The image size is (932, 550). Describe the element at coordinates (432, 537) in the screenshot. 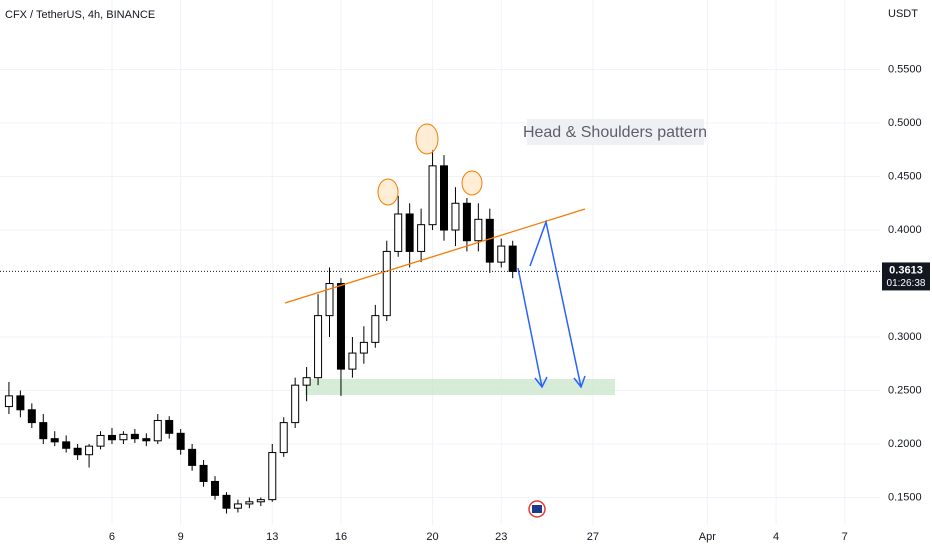

I see `x-tick-label: 20` at that location.